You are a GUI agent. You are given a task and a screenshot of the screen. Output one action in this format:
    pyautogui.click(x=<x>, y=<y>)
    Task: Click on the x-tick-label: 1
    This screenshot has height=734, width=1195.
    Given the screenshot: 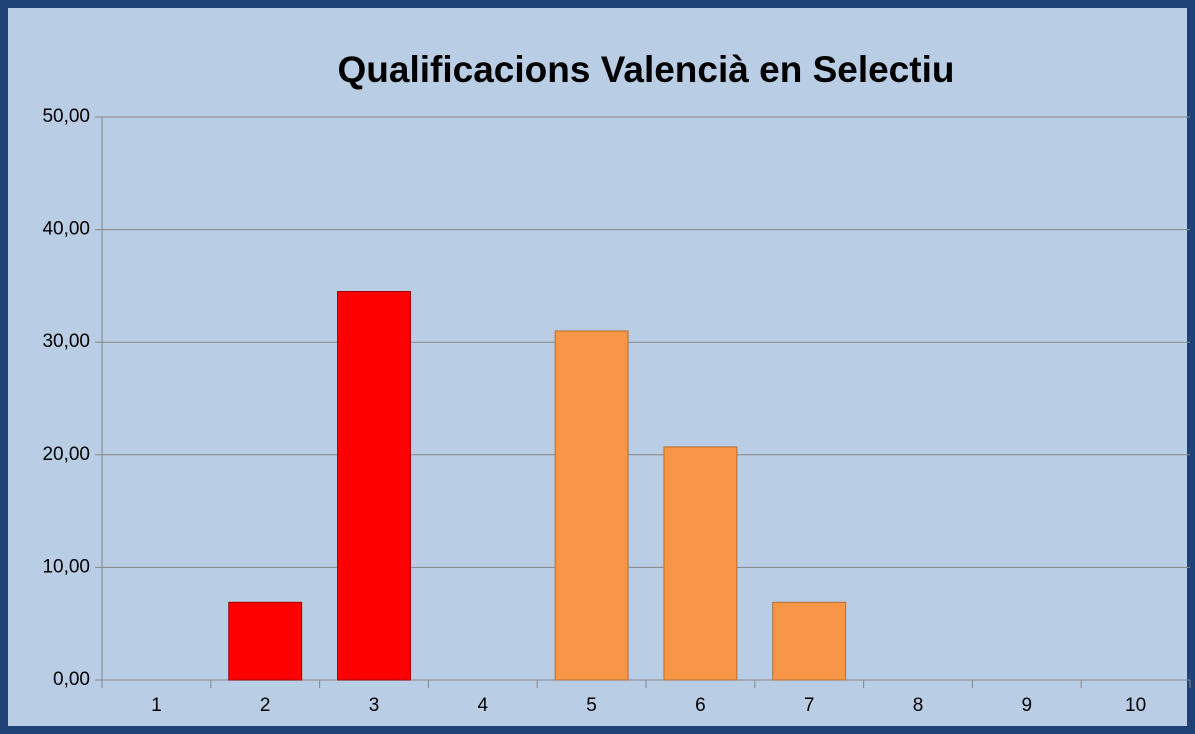 What is the action you would take?
    pyautogui.click(x=156, y=705)
    